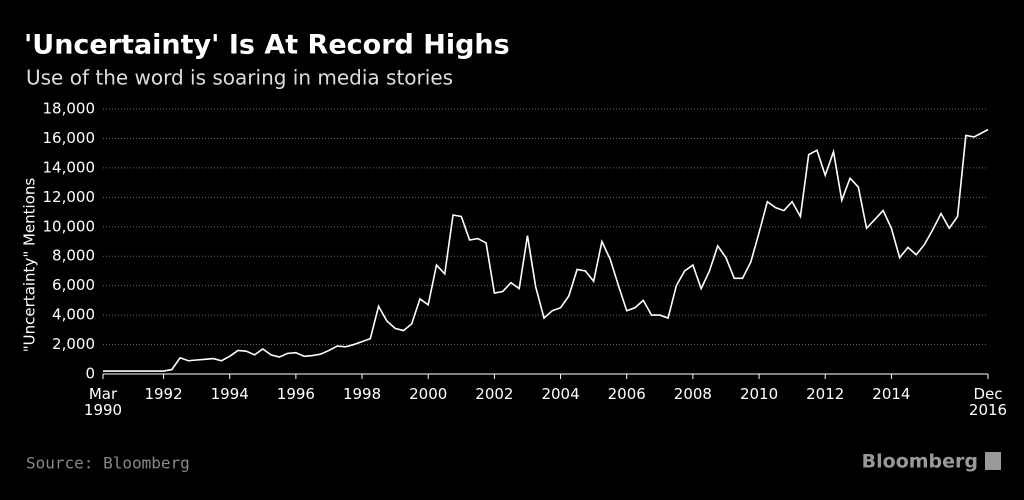 This screenshot has height=500, width=1024. I want to click on y-tick-label: 8,000, so click(73, 256).